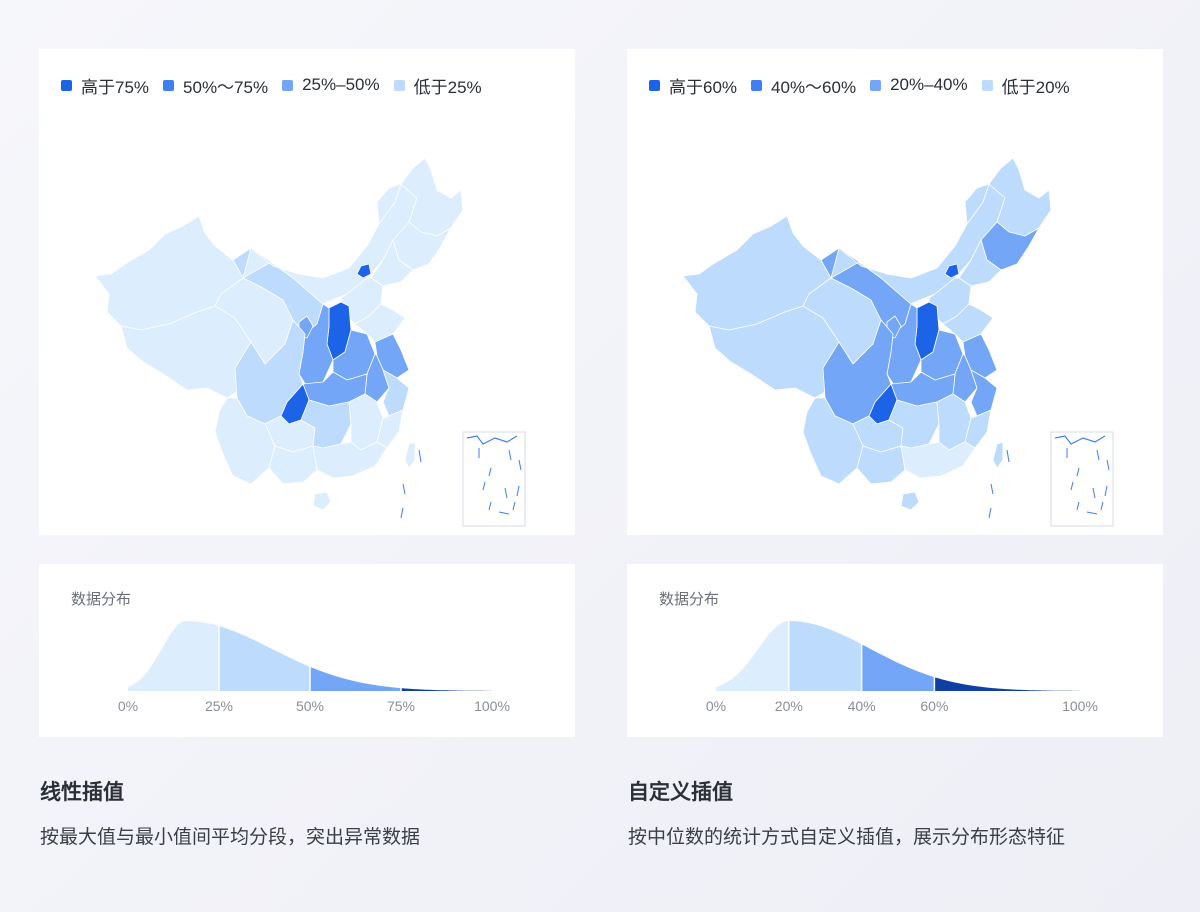 This screenshot has height=912, width=1200. I want to click on legend-item-low: 低于25%, so click(437, 85).